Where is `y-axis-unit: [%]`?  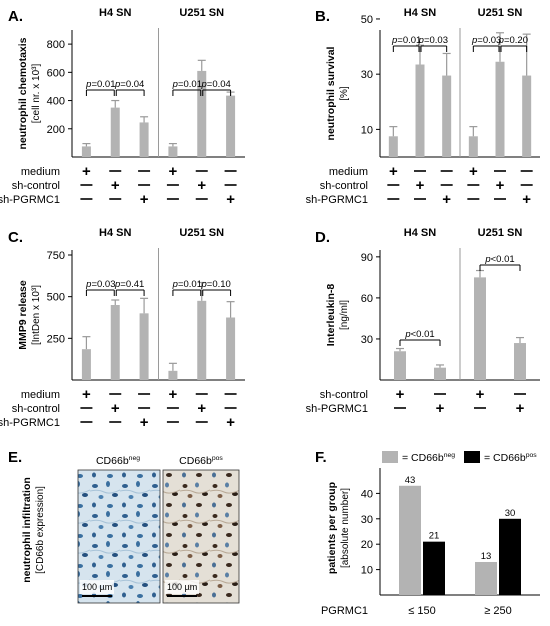
y-axis-unit: [%] is located at coordinates (344, 93).